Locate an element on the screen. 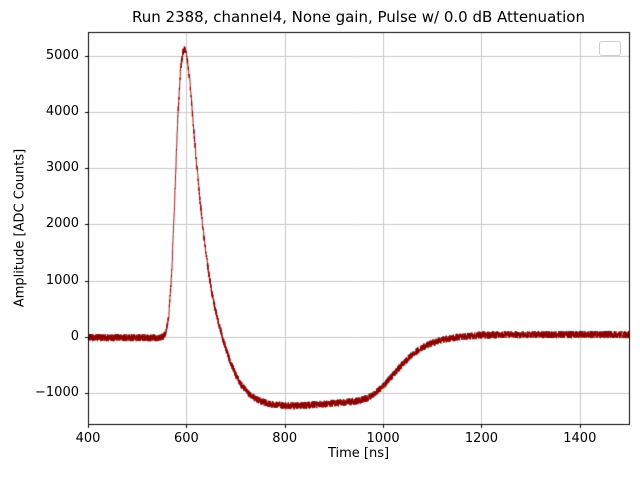  y-tick-label: −1000 is located at coordinates (57, 393).